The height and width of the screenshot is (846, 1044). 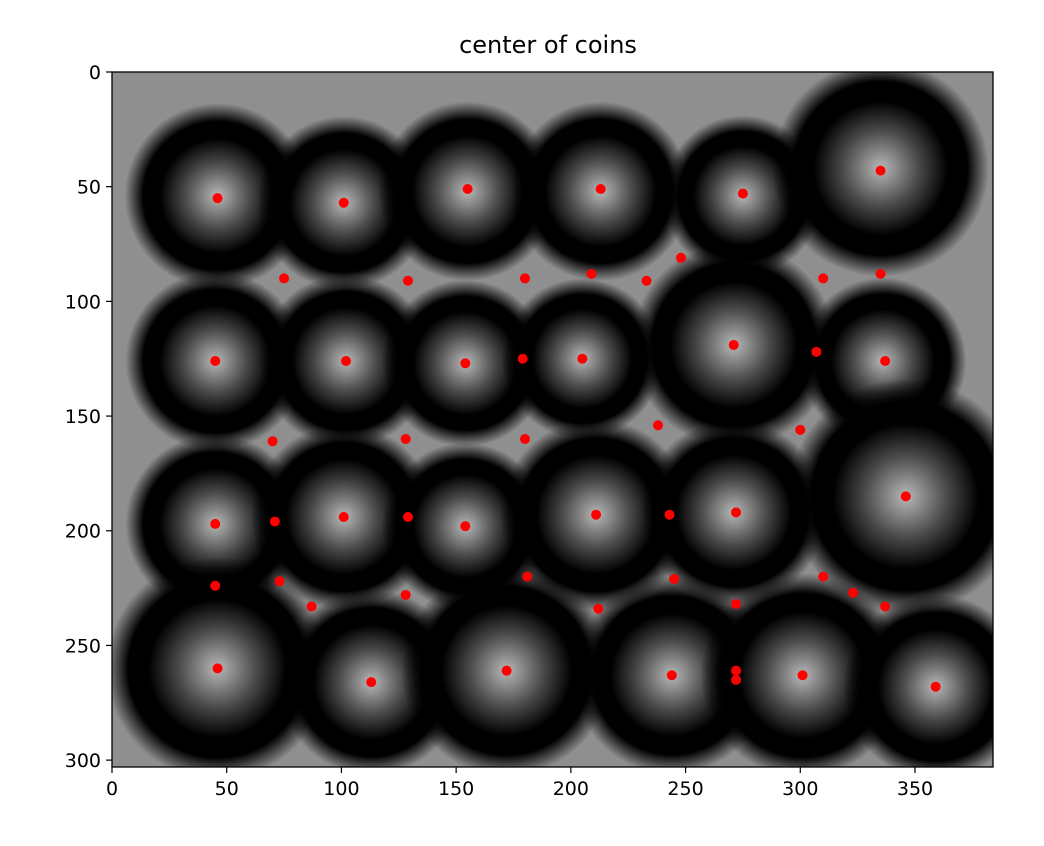 I want to click on x-tick-label-100: 100, so click(x=341, y=789).